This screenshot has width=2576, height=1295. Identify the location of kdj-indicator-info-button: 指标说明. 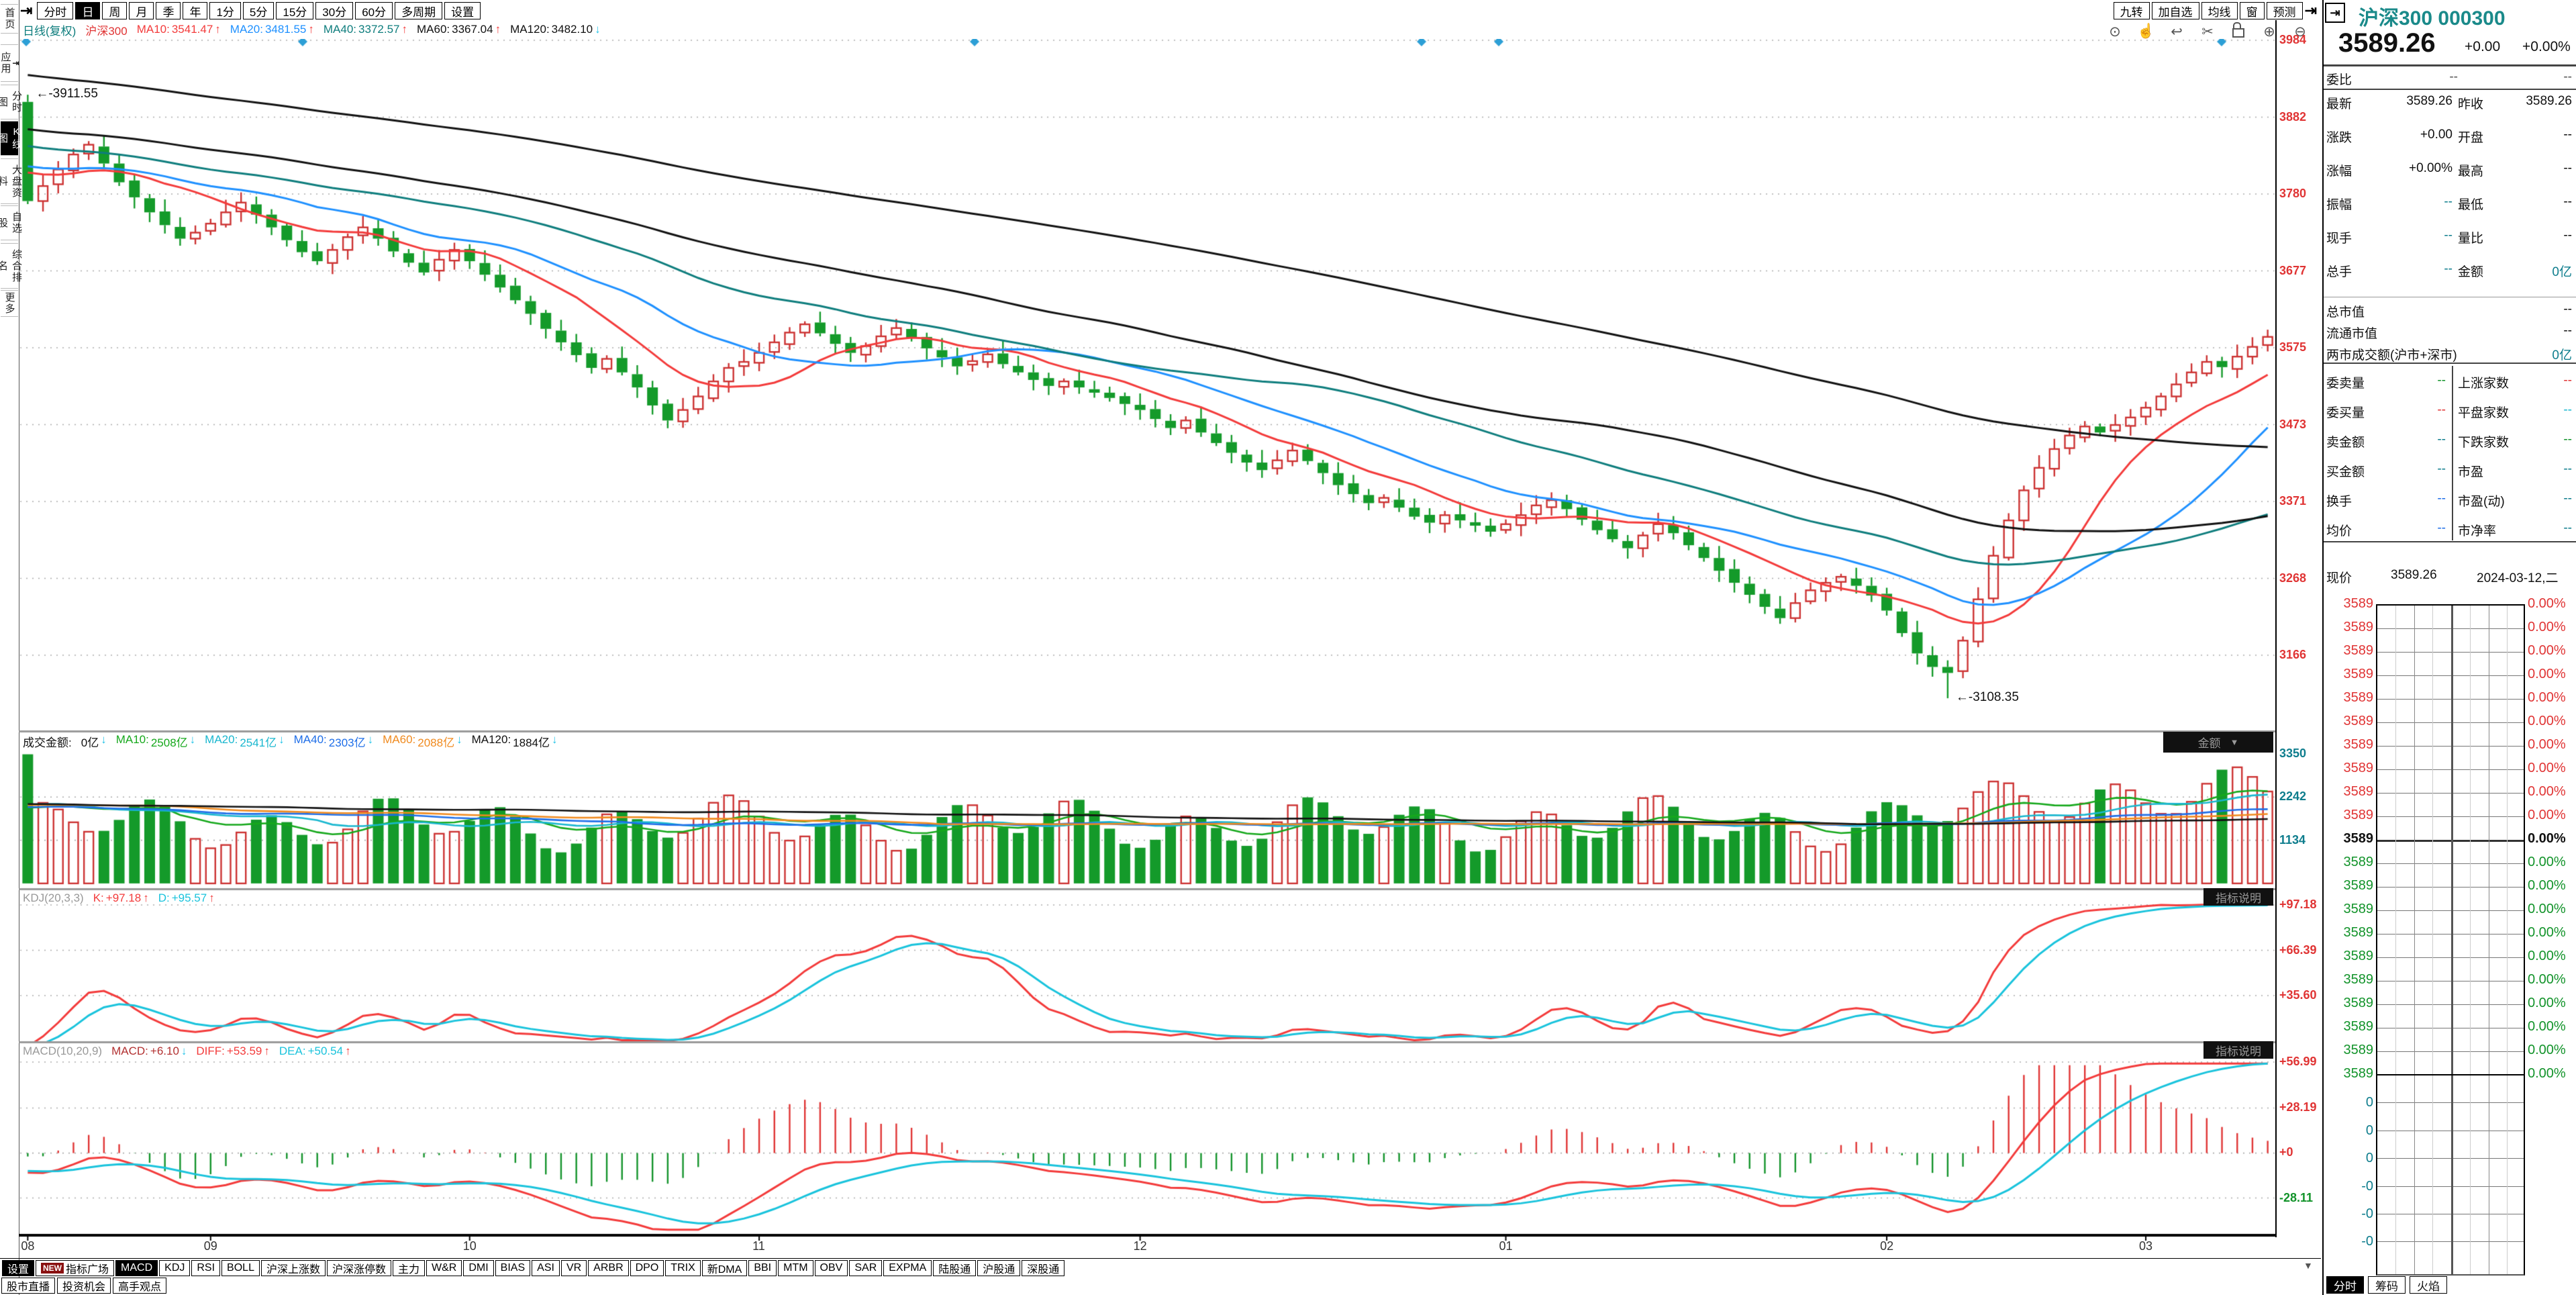
(2238, 897).